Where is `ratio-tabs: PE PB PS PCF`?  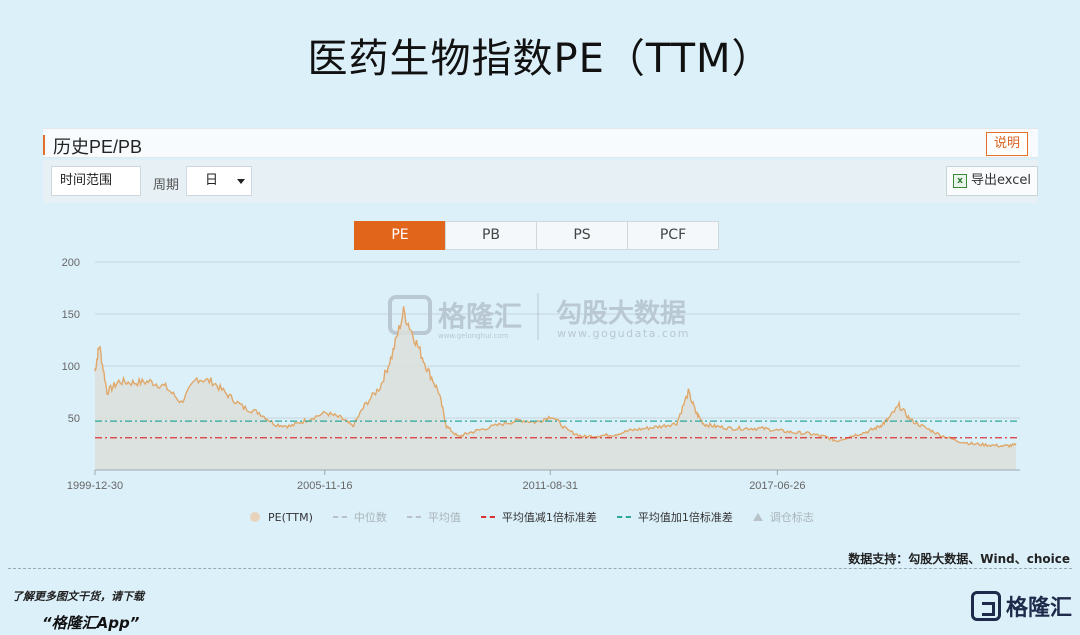
ratio-tabs: PE PB PS PCF is located at coordinates (536, 235).